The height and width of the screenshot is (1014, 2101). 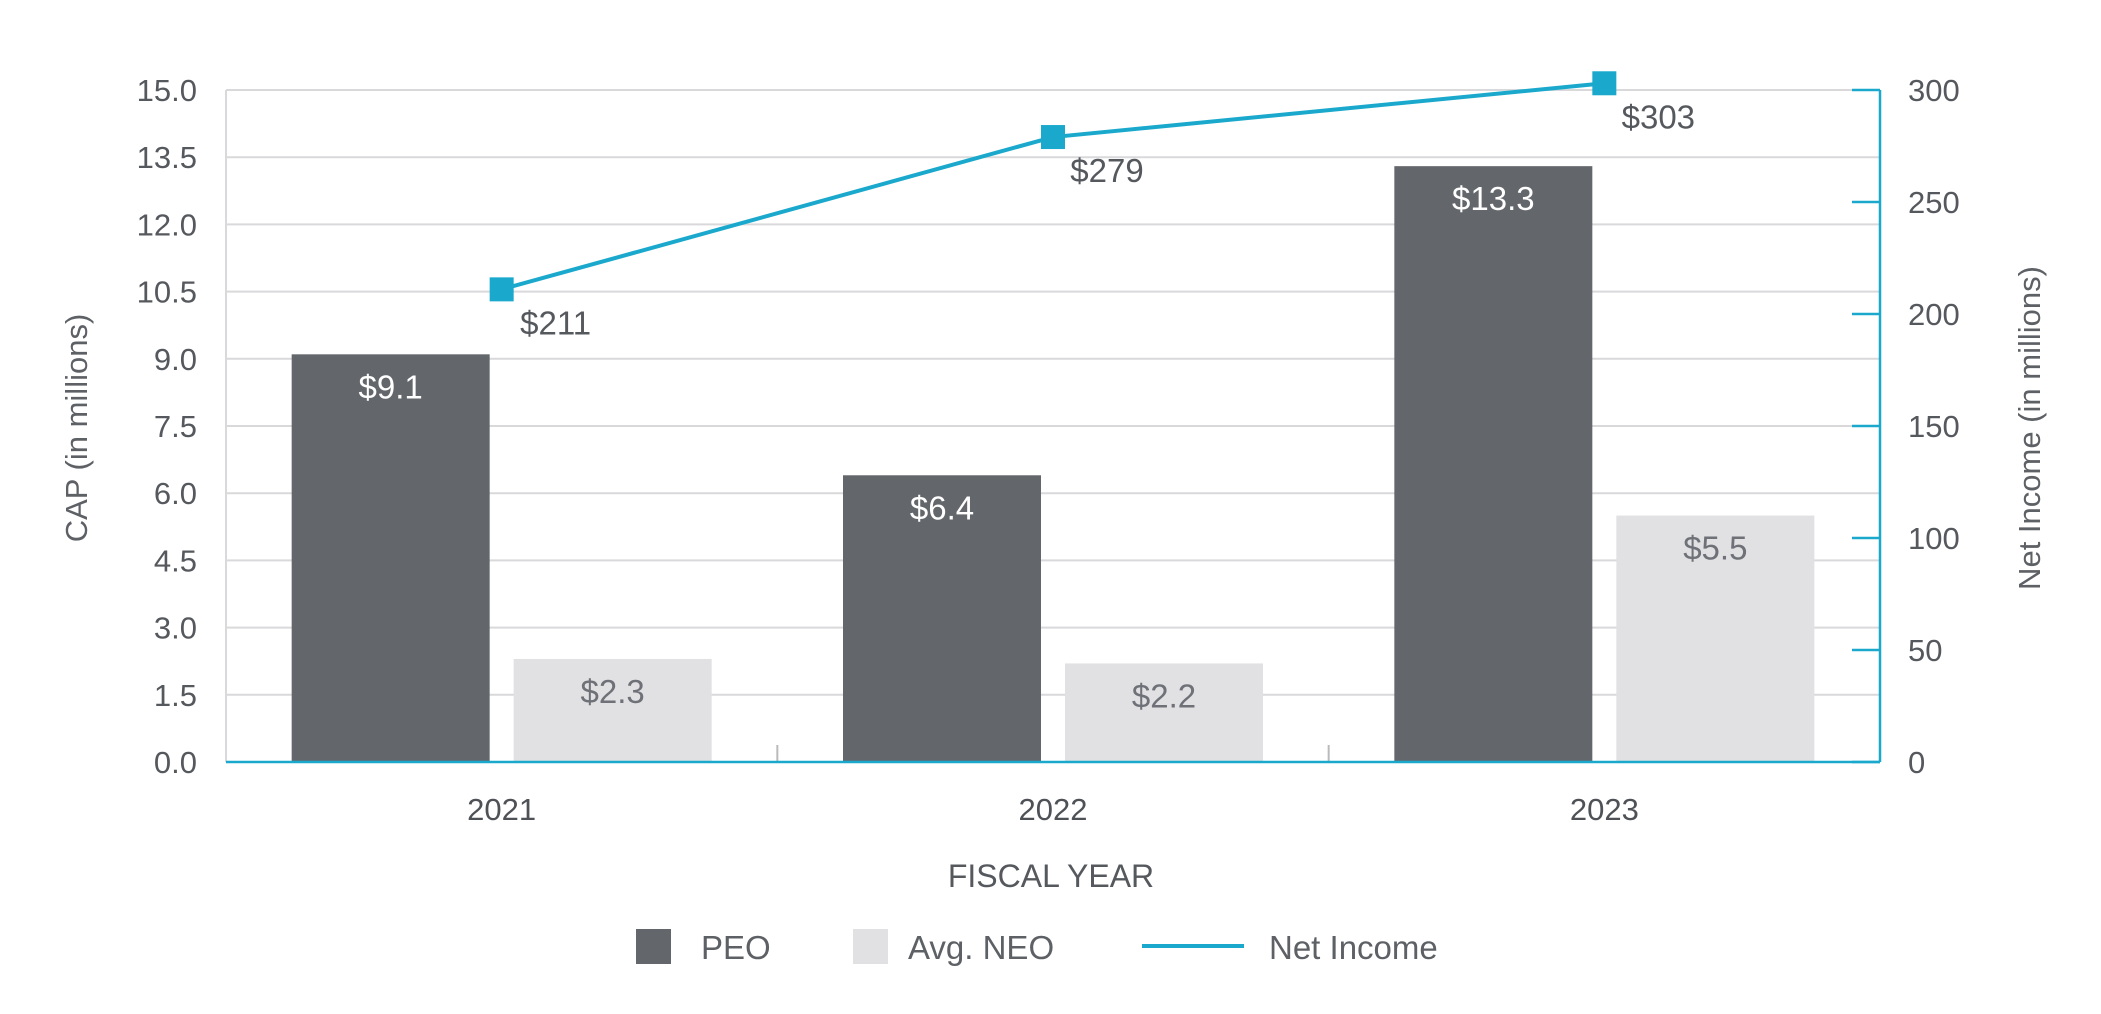 What do you see at coordinates (175, 359) in the screenshot?
I see `y-tick-label: 9.0` at bounding box center [175, 359].